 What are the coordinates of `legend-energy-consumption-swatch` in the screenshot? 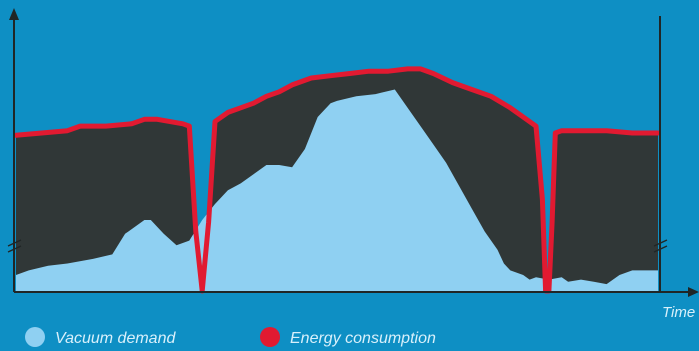 It's located at (270, 337).